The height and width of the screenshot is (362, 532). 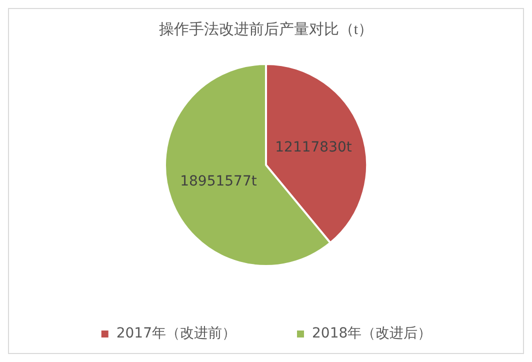 What do you see at coordinates (266, 29) in the screenshot?
I see `chart-title: 操作手法改进前后产量对比（t）` at bounding box center [266, 29].